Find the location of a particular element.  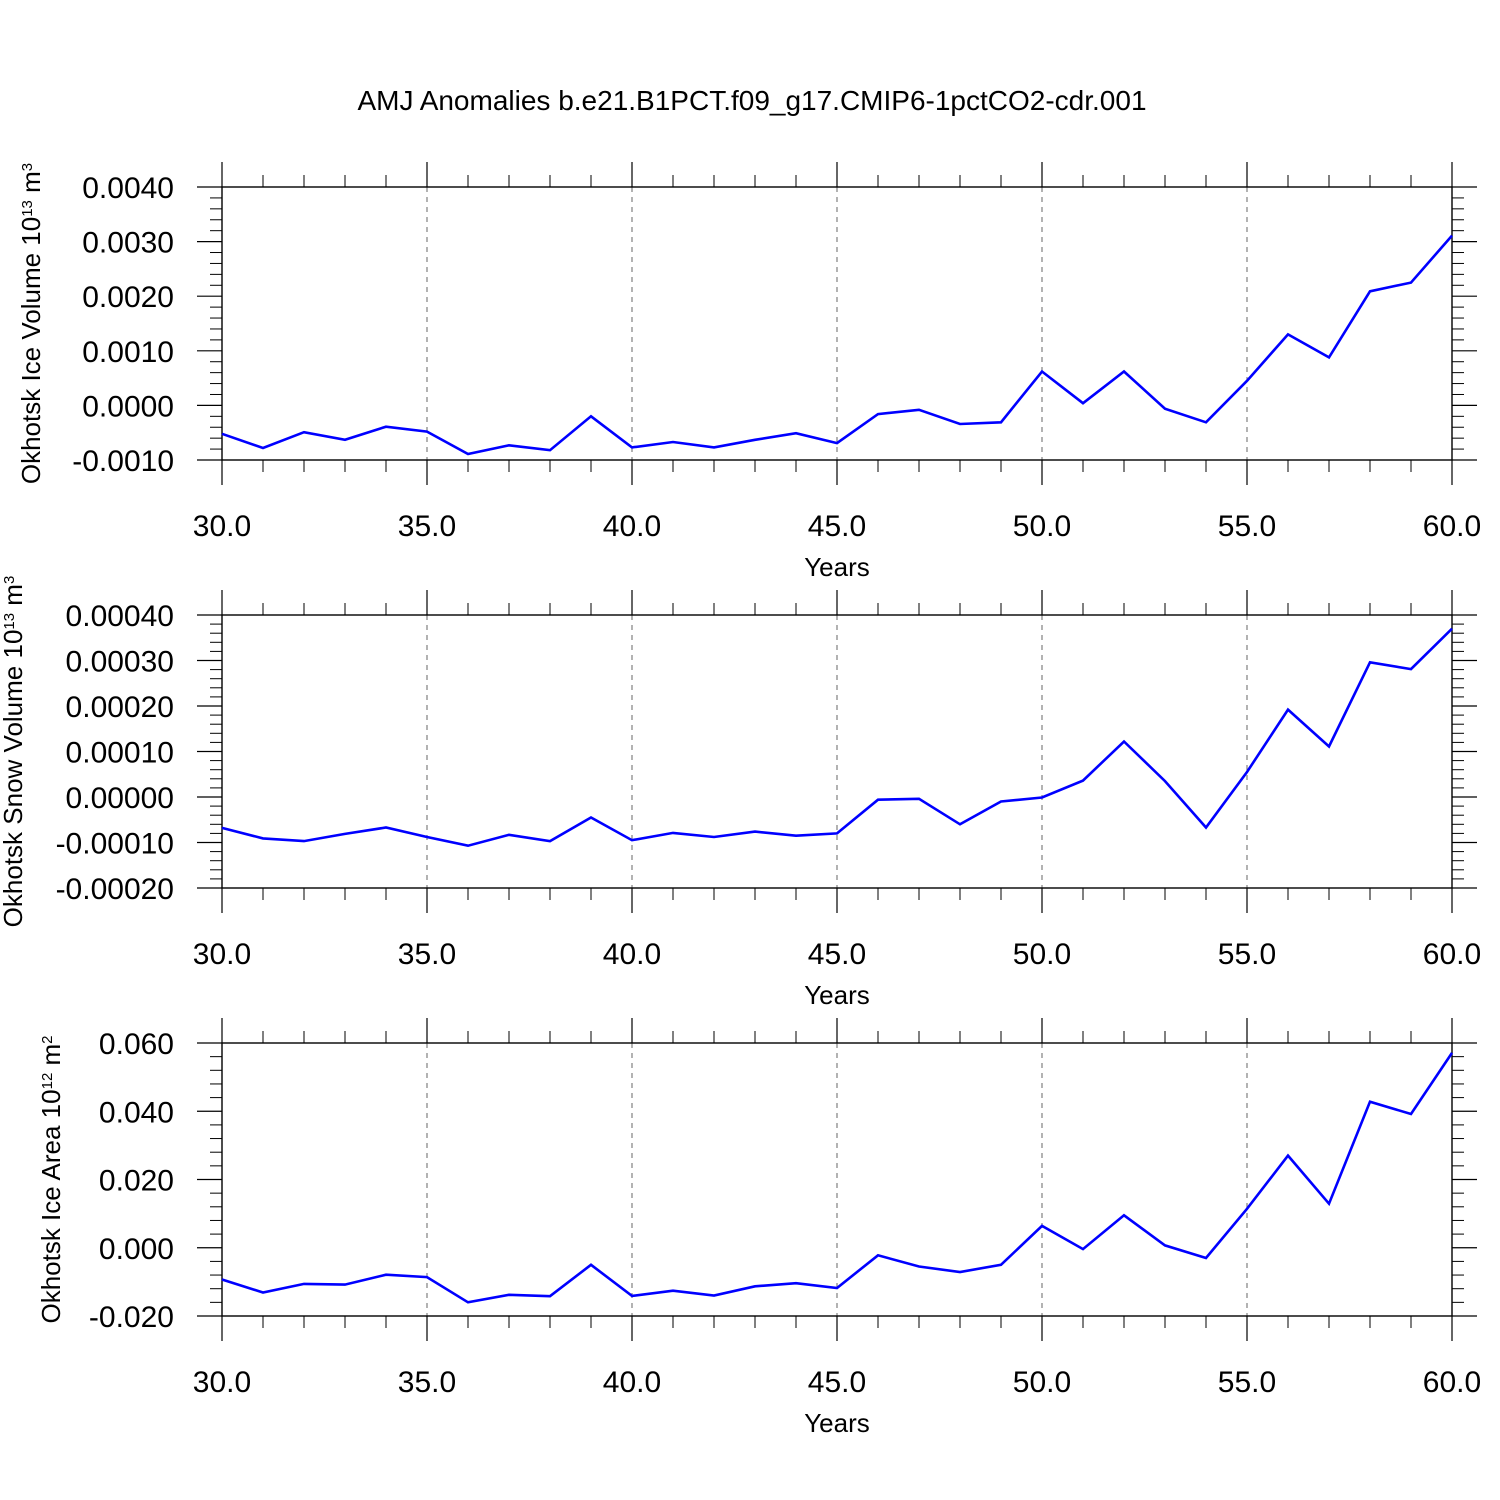

y-tick-label: 0.0020 is located at coordinates (128, 297).